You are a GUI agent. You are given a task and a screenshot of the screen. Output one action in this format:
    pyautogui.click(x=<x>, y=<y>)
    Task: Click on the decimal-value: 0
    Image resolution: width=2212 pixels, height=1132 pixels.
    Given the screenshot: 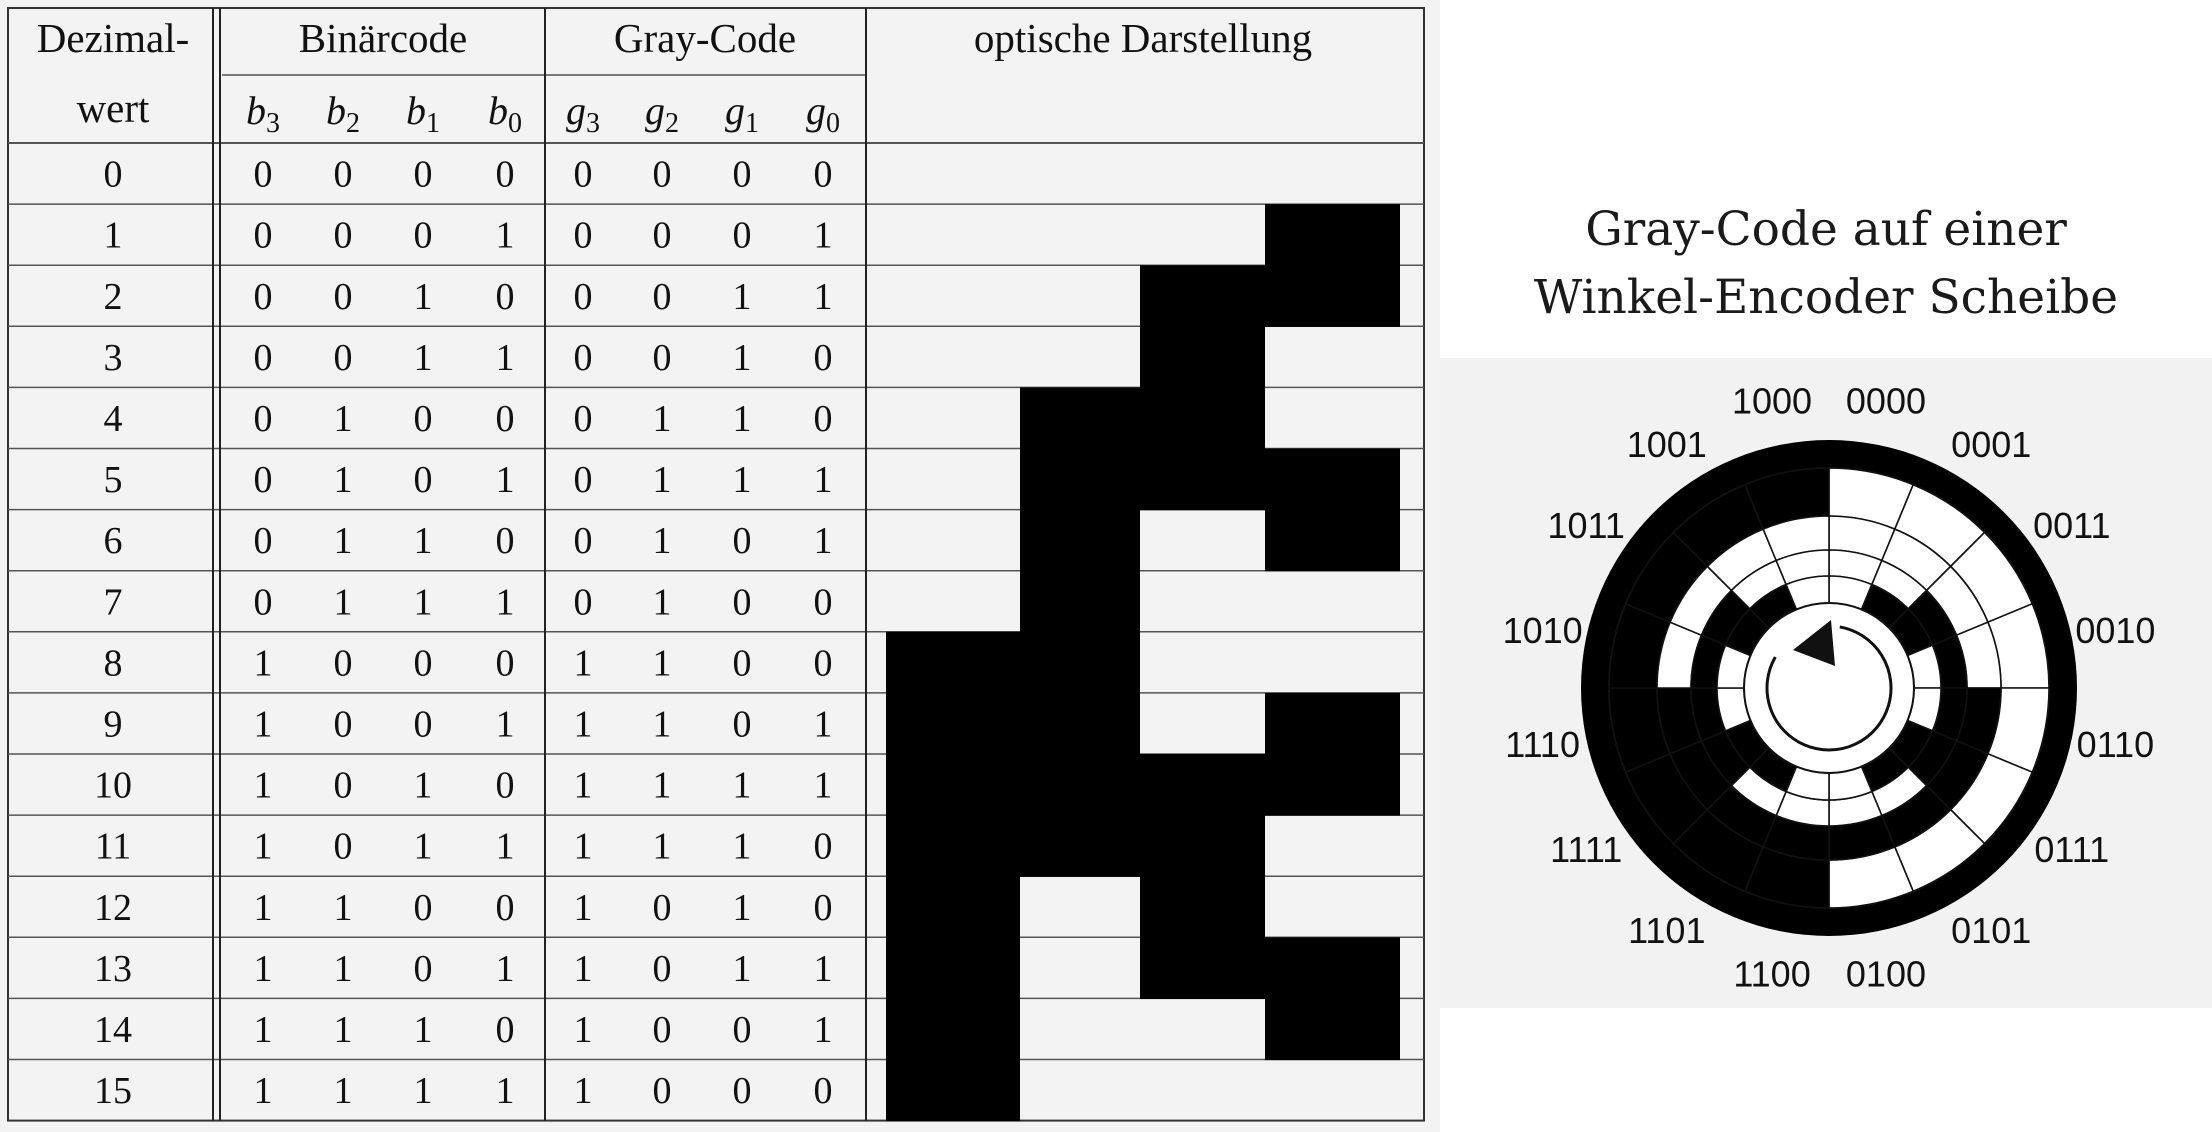 What is the action you would take?
    pyautogui.click(x=113, y=175)
    